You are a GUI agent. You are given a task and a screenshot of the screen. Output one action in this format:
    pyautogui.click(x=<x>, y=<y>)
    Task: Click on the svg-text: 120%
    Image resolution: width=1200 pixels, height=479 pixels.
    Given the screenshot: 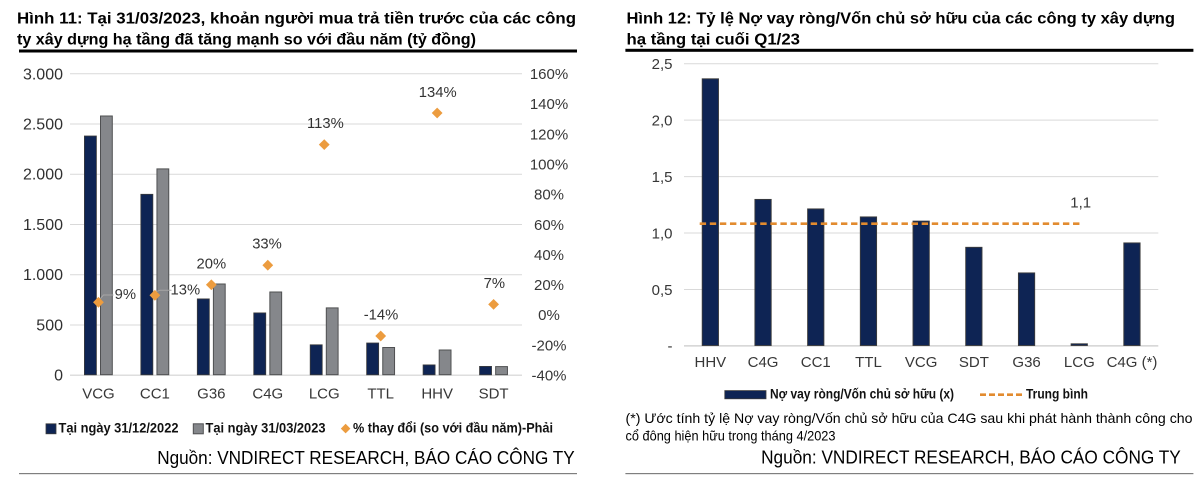 What is the action you would take?
    pyautogui.click(x=549, y=134)
    